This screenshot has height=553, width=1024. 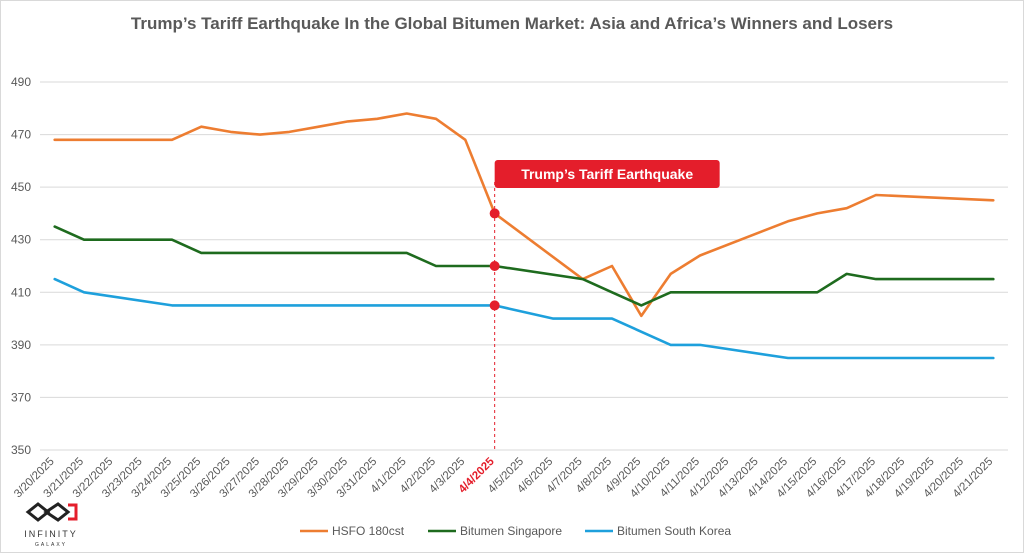 I want to click on infinity-galaxy-logo: INFINITY GALAXY, so click(x=51, y=525).